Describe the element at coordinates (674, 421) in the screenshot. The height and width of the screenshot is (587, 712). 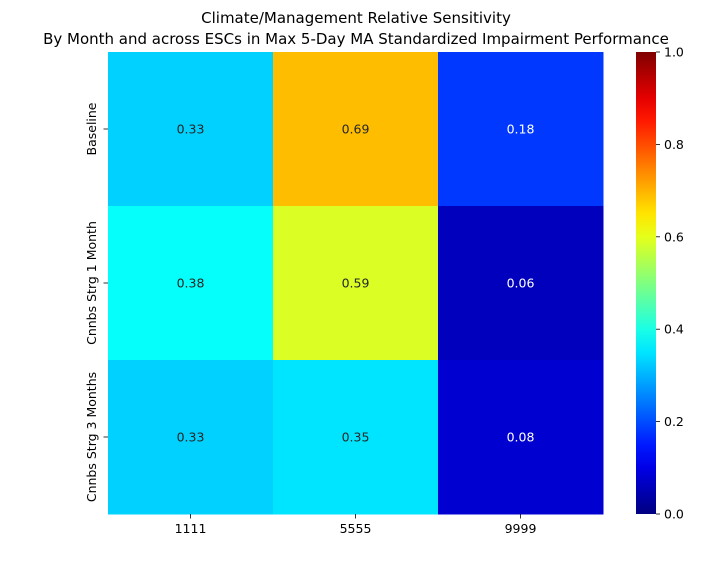
I see `colorbar-tick-label: 0.2` at that location.